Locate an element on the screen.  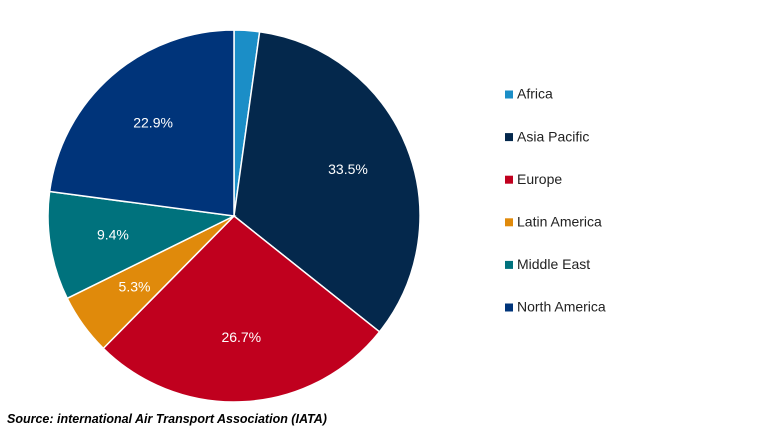
legend-swatch-north-america is located at coordinates (509, 307).